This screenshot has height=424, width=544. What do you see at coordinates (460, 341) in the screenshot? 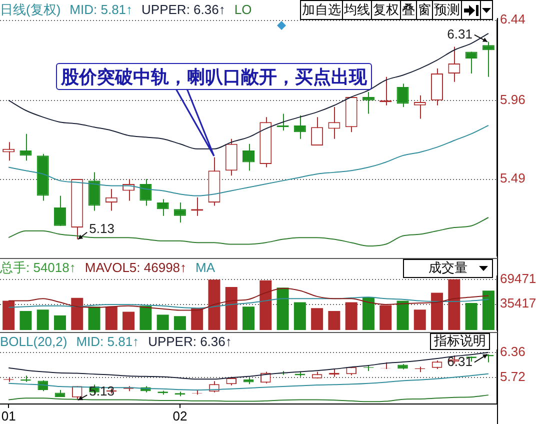
I see `button: 指标说明` at bounding box center [460, 341].